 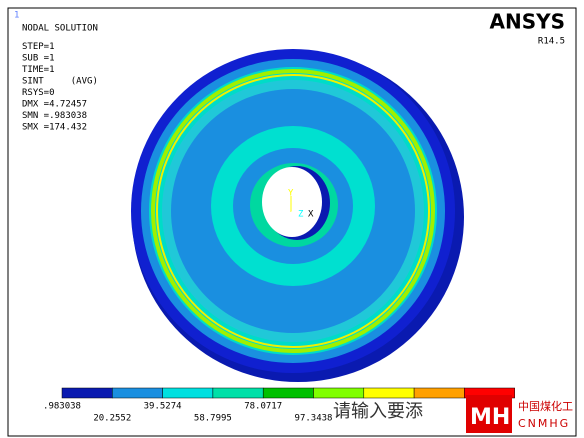 What do you see at coordinates (213, 419) in the screenshot?
I see `legend-label: 58.7995` at bounding box center [213, 419].